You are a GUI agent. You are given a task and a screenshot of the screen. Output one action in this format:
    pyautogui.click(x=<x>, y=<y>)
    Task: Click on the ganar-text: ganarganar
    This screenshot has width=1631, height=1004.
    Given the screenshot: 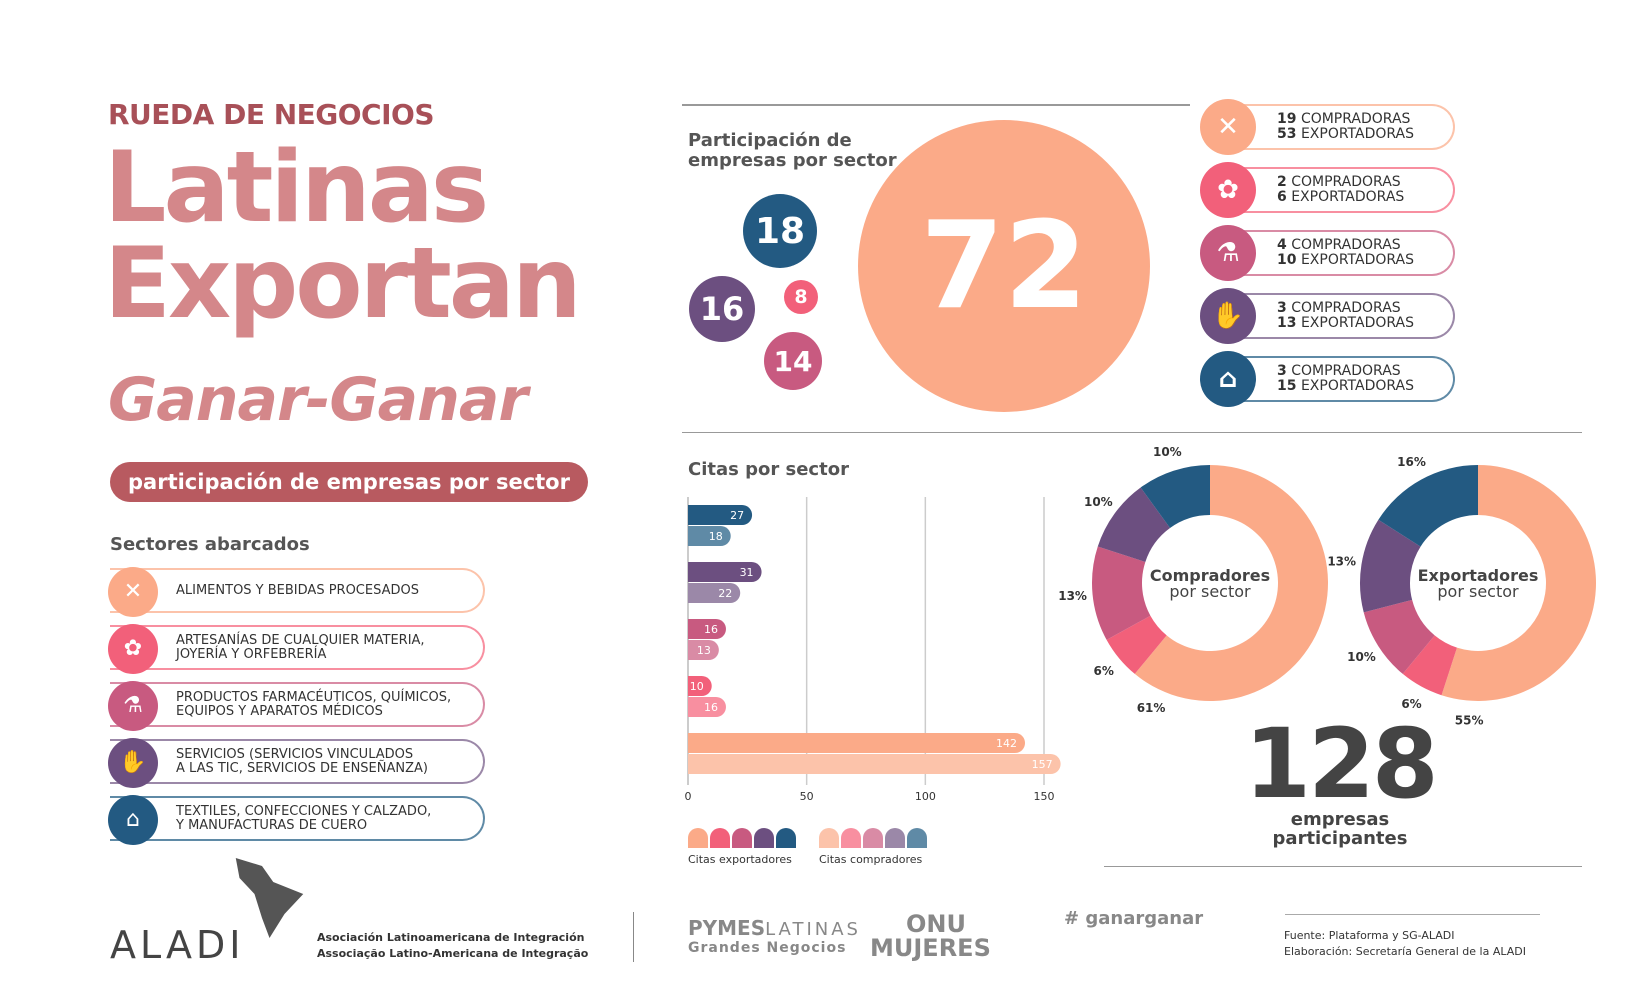 What is the action you would take?
    pyautogui.click(x=1144, y=918)
    